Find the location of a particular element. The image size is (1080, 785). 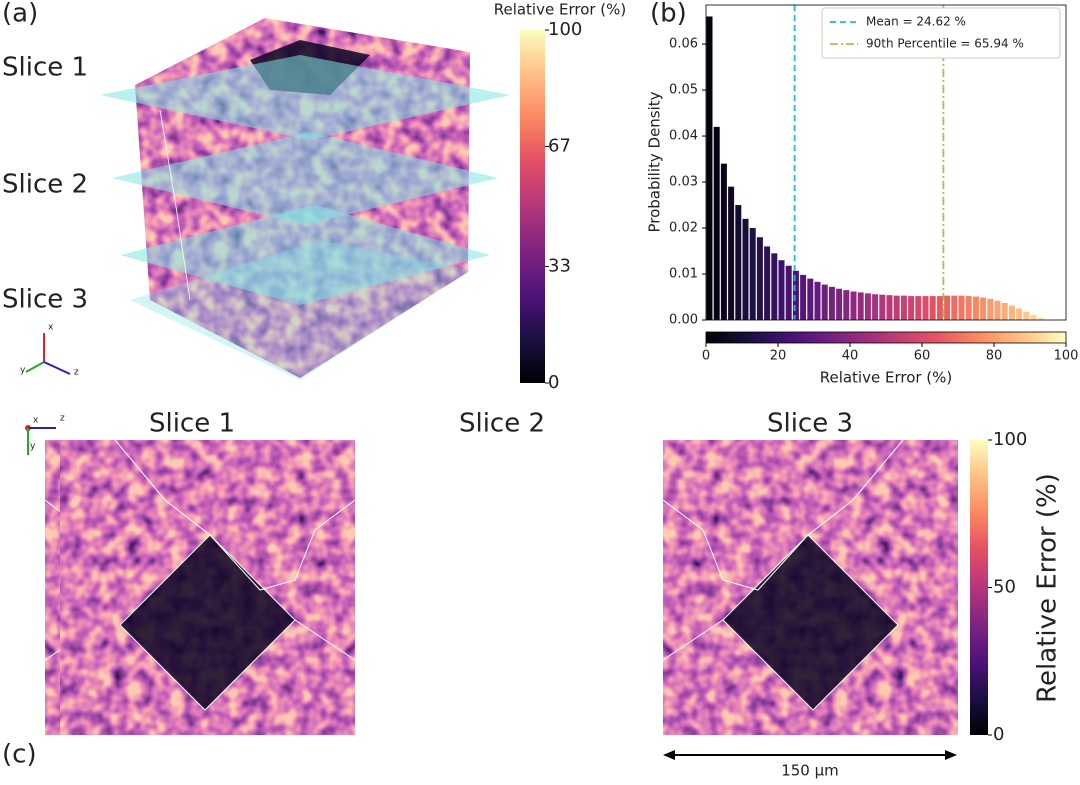

colorbar-b is located at coordinates (886, 337).